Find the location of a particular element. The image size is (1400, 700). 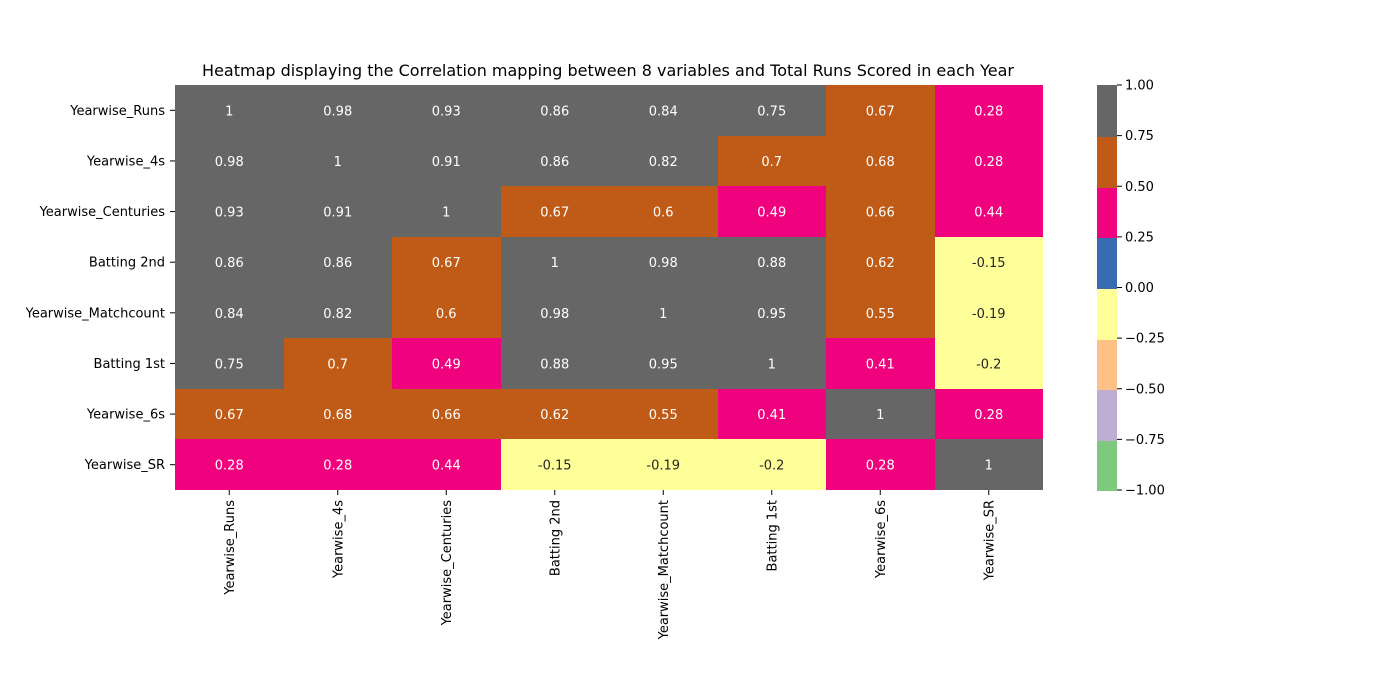

cell-value-label: 0.82 is located at coordinates (337, 314).